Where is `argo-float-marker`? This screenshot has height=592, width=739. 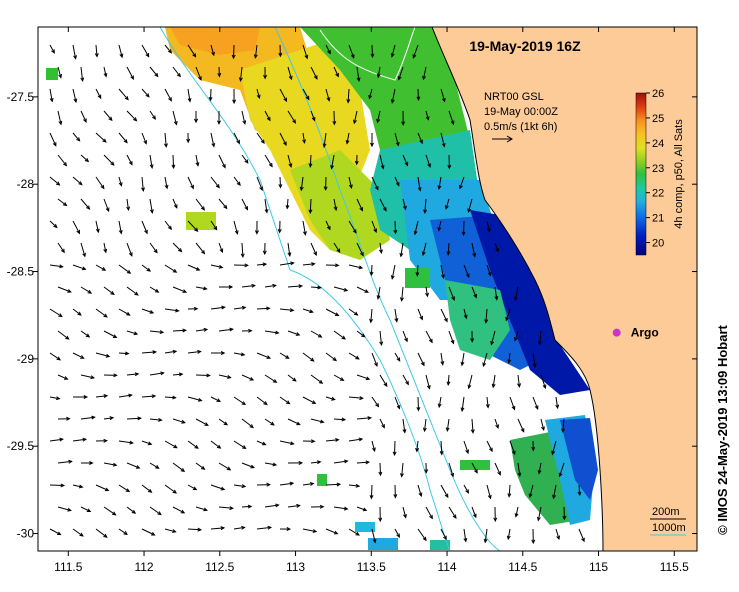 argo-float-marker is located at coordinates (616, 332).